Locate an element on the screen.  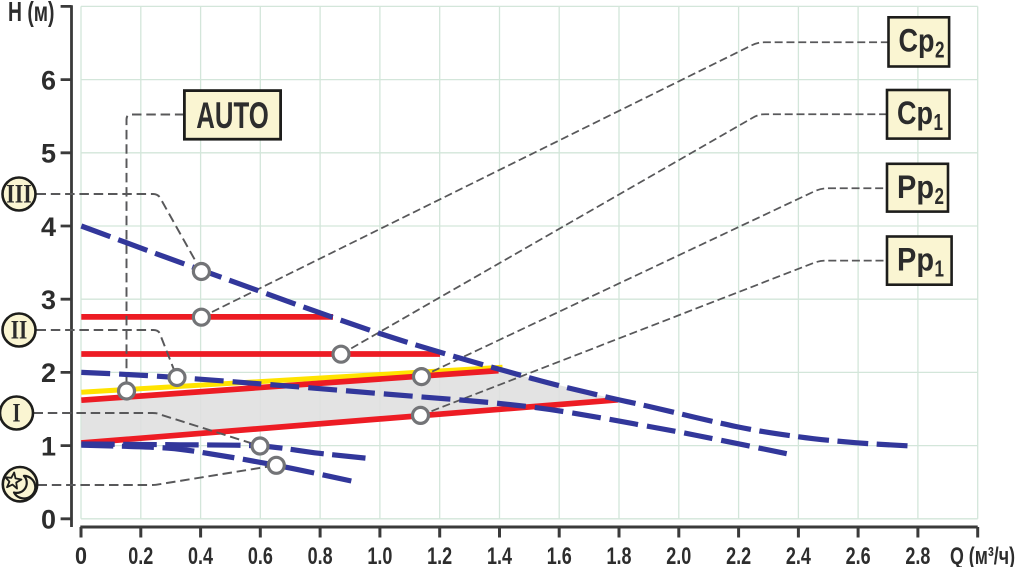
svg-text: 0.6 is located at coordinates (260, 555).